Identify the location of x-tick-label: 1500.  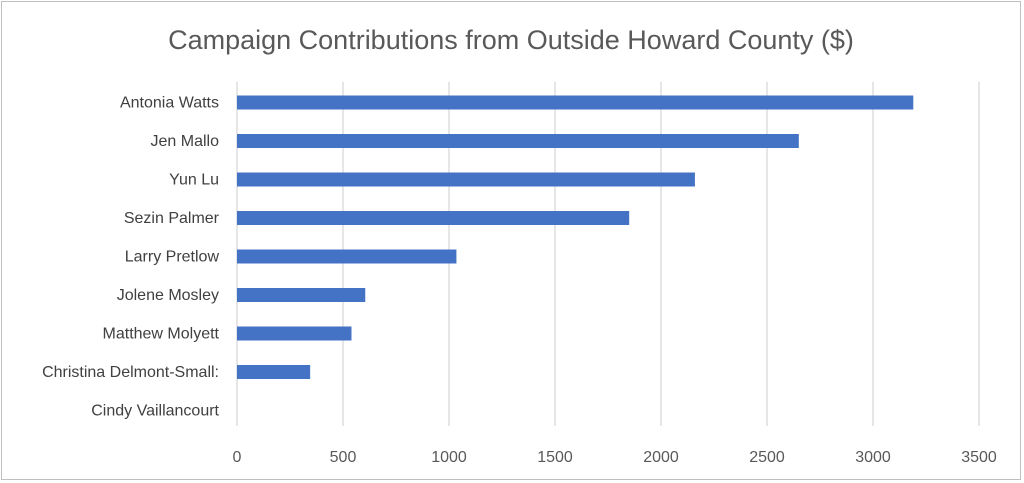
(555, 457).